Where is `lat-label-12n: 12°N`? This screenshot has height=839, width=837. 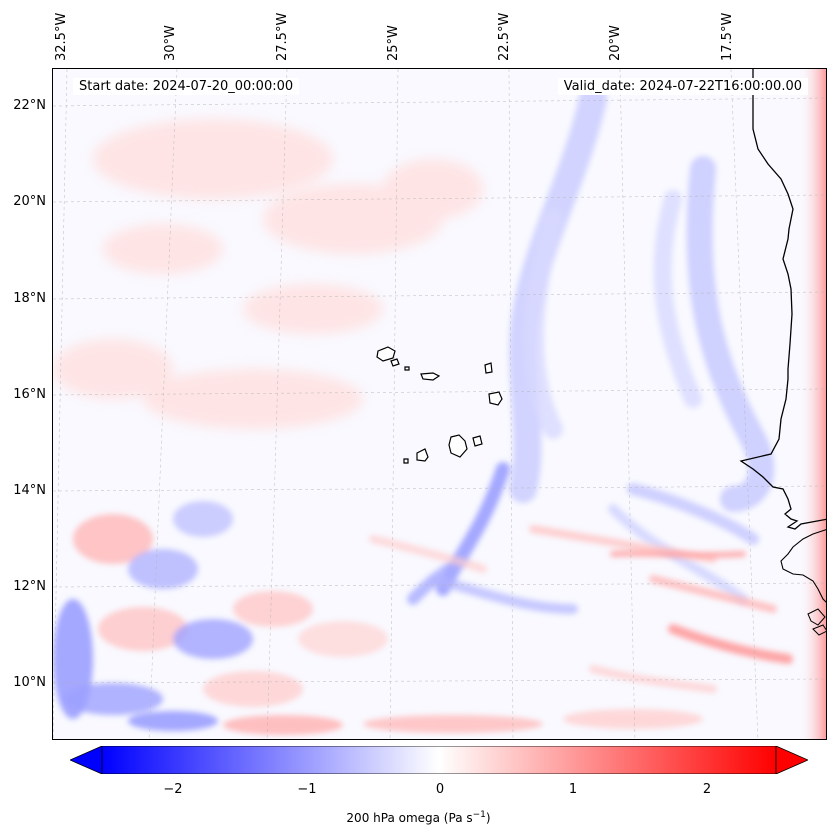 lat-label-12n: 12°N is located at coordinates (29, 586).